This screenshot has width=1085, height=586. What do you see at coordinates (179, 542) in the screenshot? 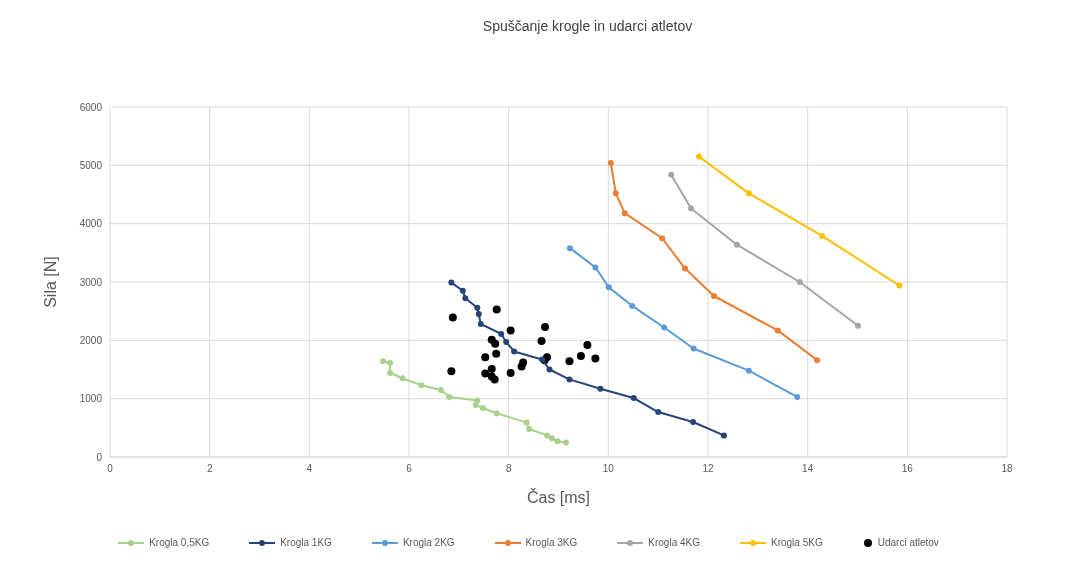
I see `legend-label: Krogla 0,5KG` at bounding box center [179, 542].